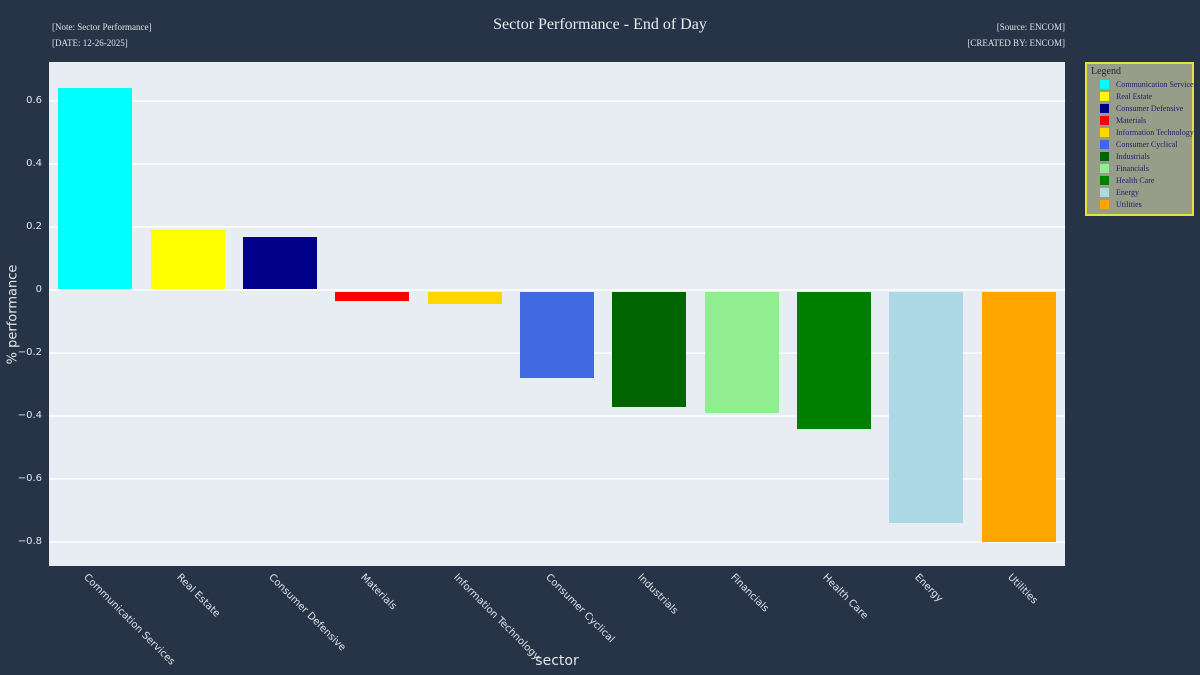  I want to click on legend-swatch-materials, so click(1104, 120).